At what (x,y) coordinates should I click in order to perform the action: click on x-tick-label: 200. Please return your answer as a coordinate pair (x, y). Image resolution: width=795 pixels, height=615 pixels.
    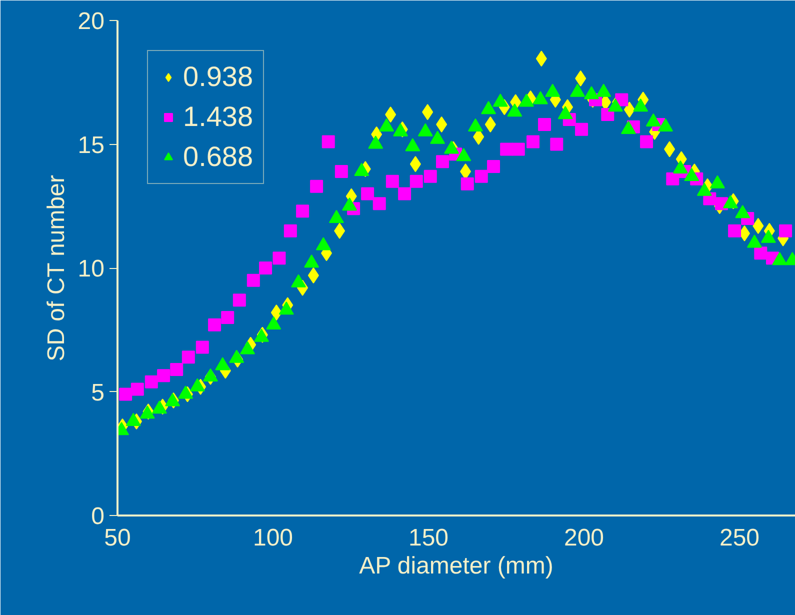
    Looking at the image, I should click on (584, 538).